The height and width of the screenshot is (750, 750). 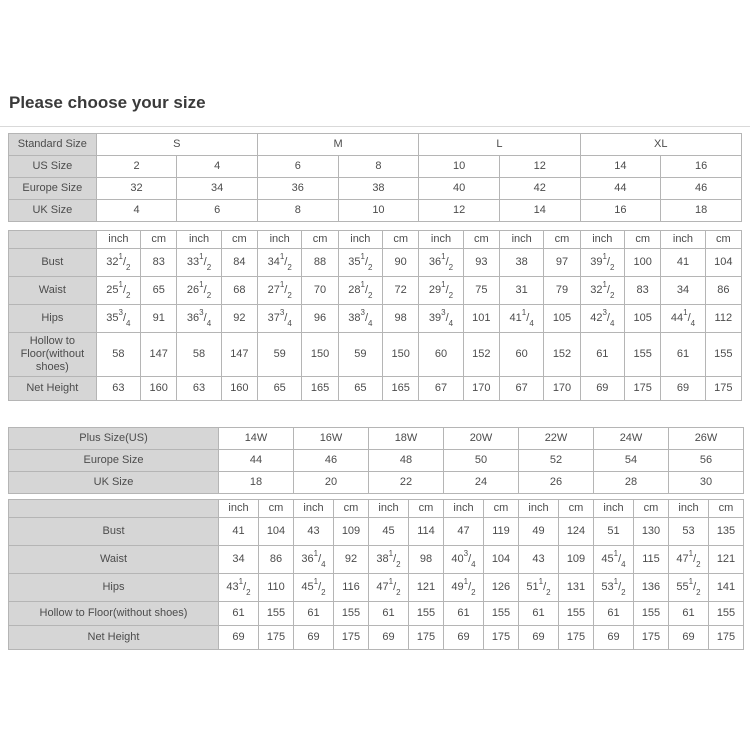 I want to click on divider, so click(x=375, y=126).